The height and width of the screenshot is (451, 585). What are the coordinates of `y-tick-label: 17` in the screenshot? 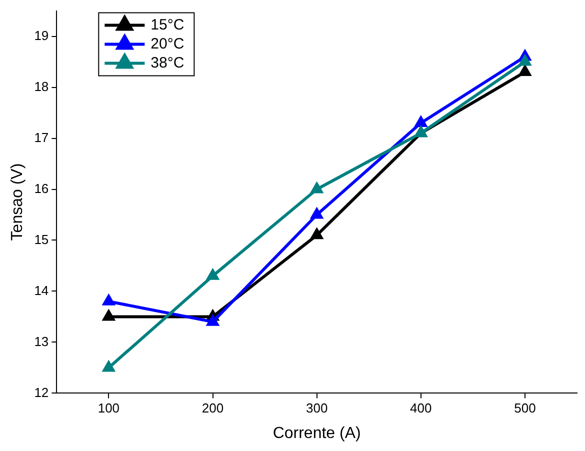 It's located at (41, 137).